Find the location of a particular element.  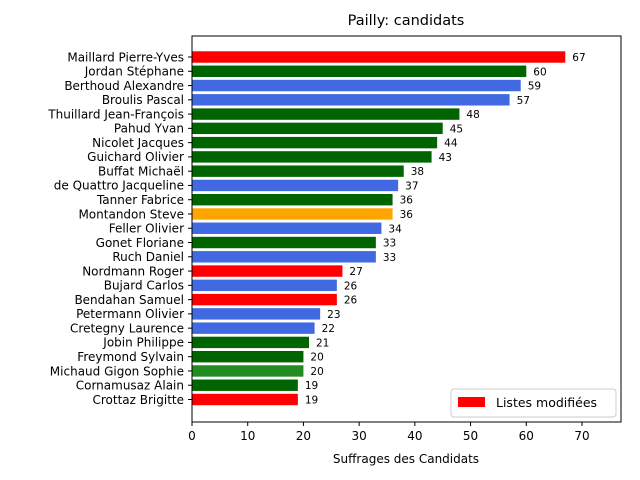

data-label: 57 is located at coordinates (523, 101).